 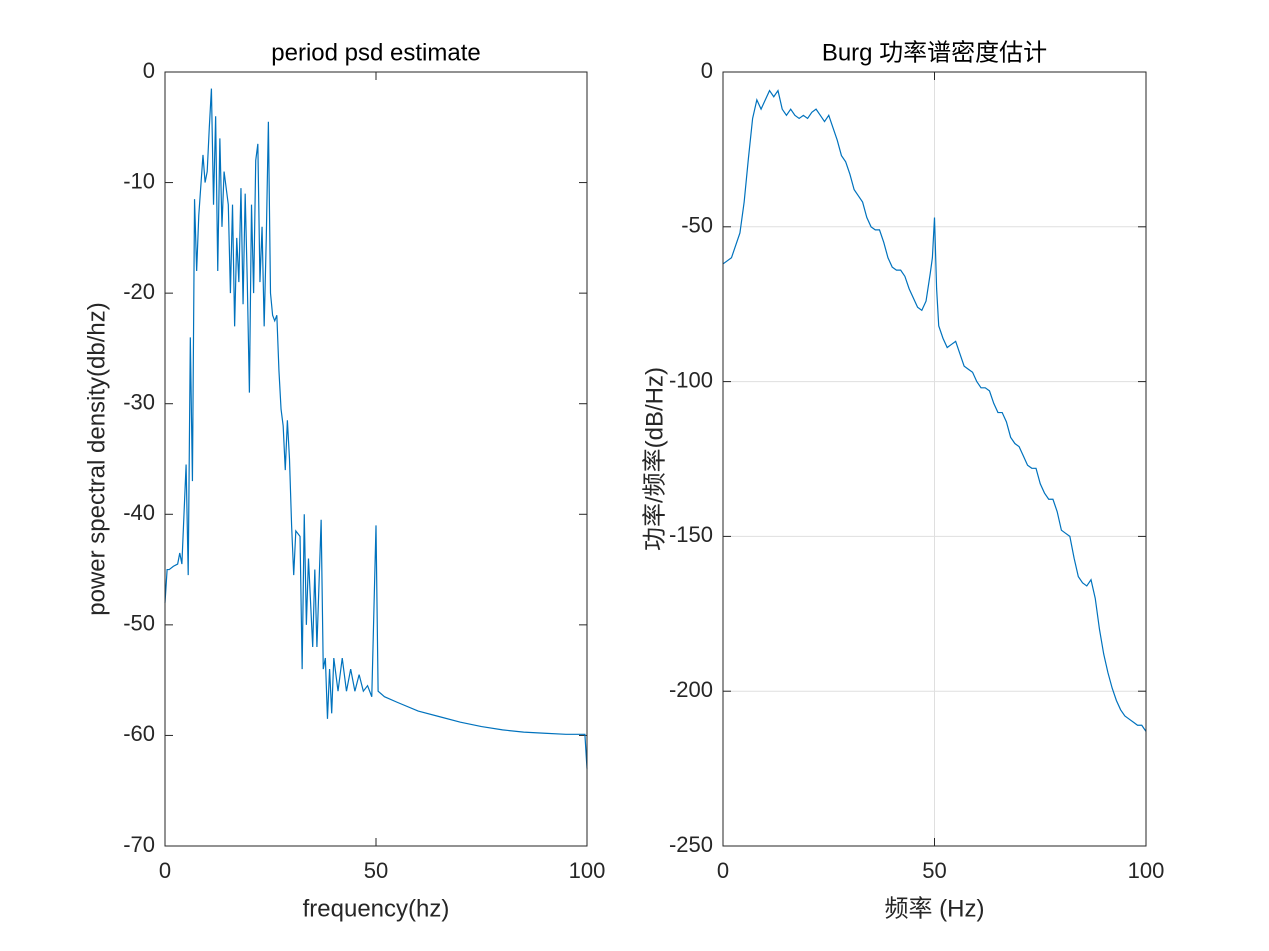 What do you see at coordinates (691, 534) in the screenshot?
I see `y-tick-label: -150` at bounding box center [691, 534].